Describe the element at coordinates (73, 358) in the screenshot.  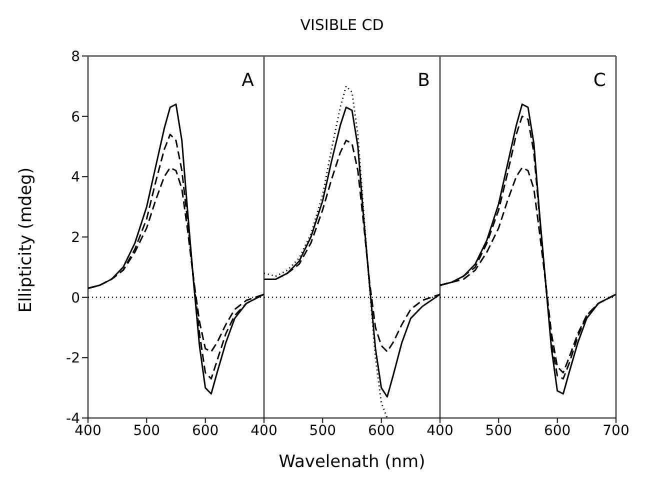
I see `y-tick-label: -2` at that location.